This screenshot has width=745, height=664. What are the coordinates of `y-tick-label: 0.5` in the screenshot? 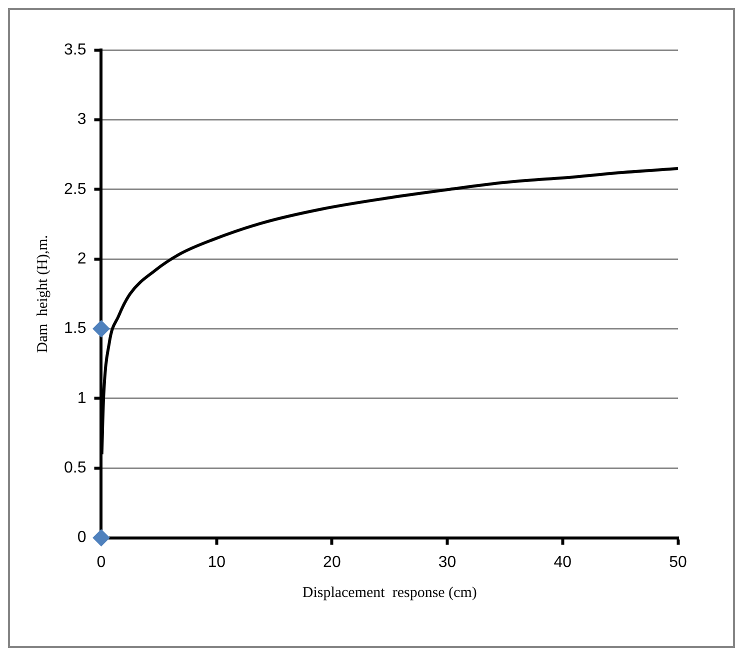 It's located at (75, 468).